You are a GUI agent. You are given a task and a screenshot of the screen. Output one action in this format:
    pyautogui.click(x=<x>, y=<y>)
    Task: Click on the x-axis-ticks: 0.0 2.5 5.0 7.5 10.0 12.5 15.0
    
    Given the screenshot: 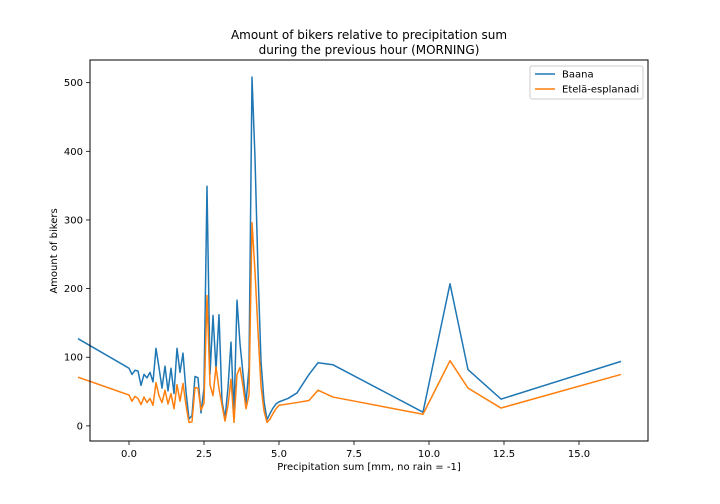 What is the action you would take?
    pyautogui.click(x=355, y=450)
    